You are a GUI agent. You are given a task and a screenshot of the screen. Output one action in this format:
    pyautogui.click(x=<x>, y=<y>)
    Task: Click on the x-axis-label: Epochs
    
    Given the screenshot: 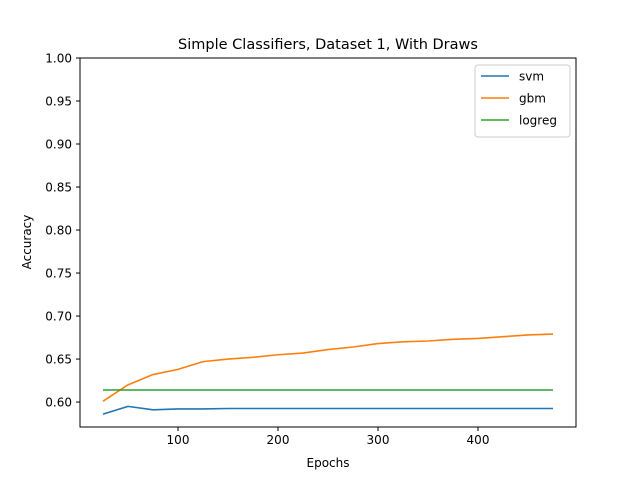 What is the action you would take?
    pyautogui.click(x=328, y=463)
    